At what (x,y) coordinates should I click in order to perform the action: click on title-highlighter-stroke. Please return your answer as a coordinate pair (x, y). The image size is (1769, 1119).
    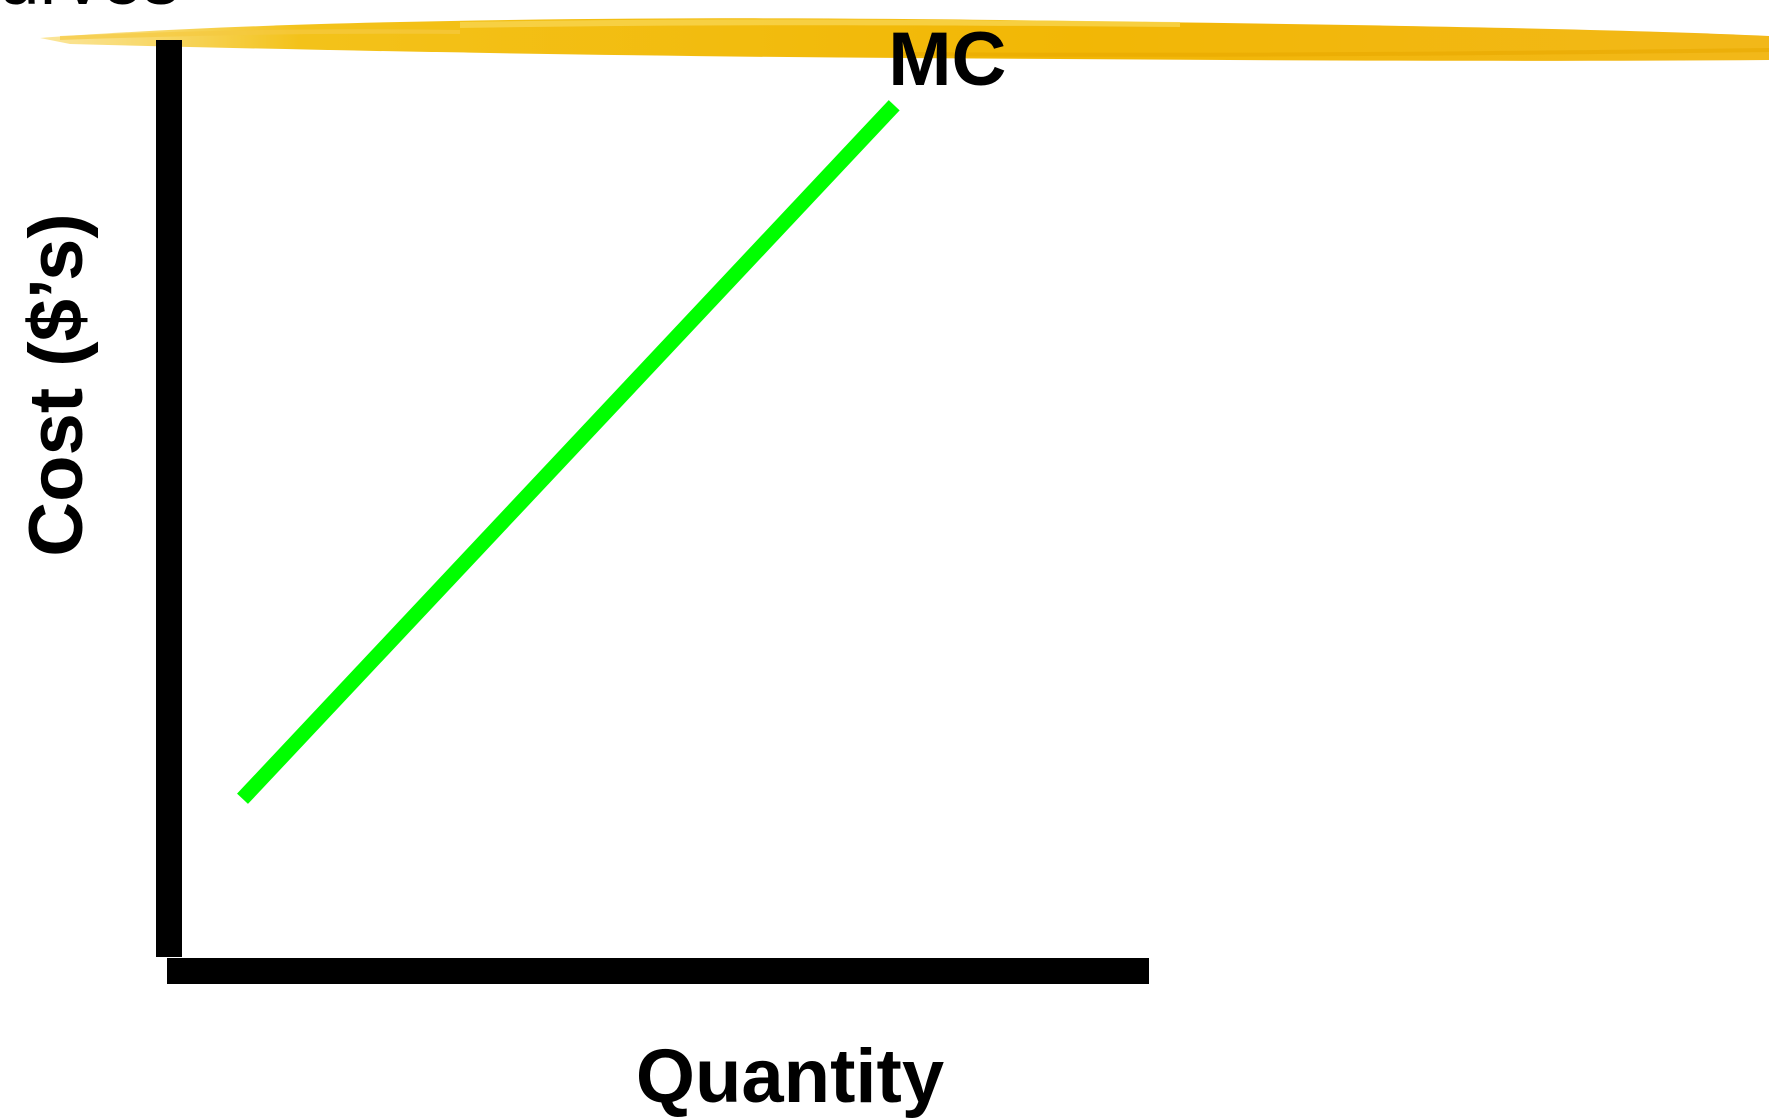
    Looking at the image, I should click on (904, 39).